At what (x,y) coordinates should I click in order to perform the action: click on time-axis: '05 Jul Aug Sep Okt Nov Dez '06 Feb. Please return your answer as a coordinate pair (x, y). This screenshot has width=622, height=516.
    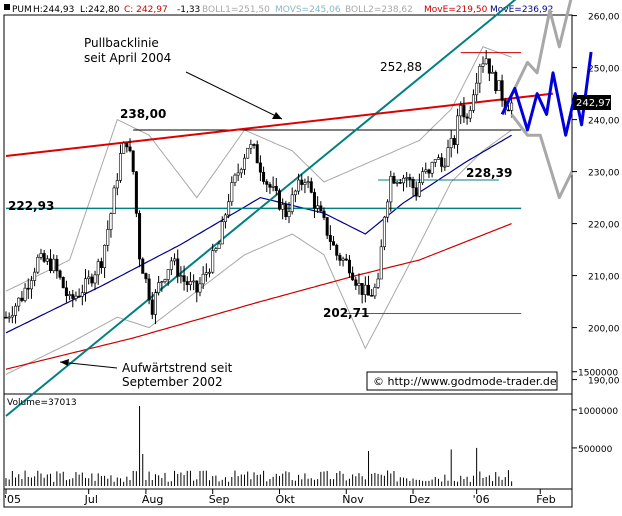
    Looking at the image, I should click on (280, 497).